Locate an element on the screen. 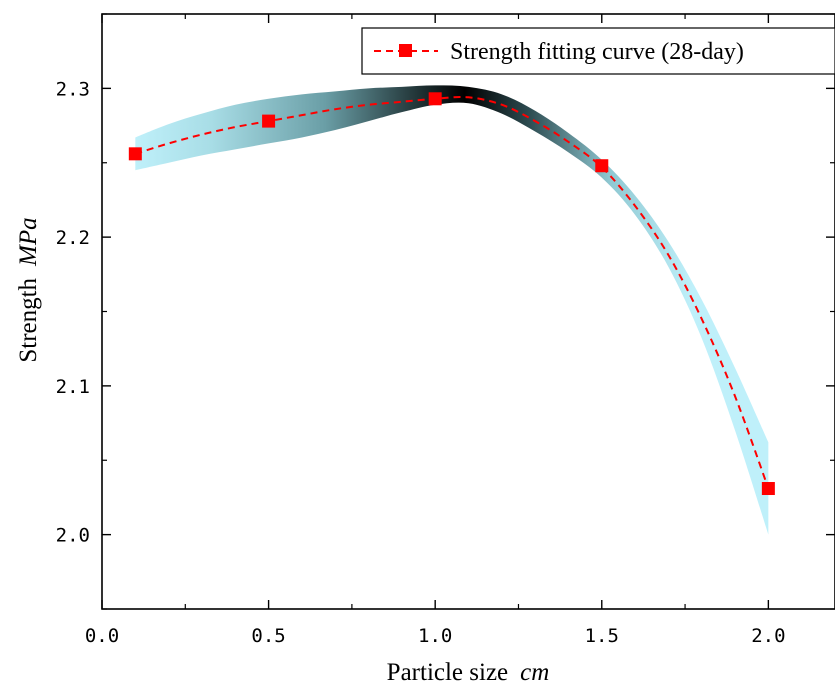  y-tick-label: 2.3 is located at coordinates (73, 89).